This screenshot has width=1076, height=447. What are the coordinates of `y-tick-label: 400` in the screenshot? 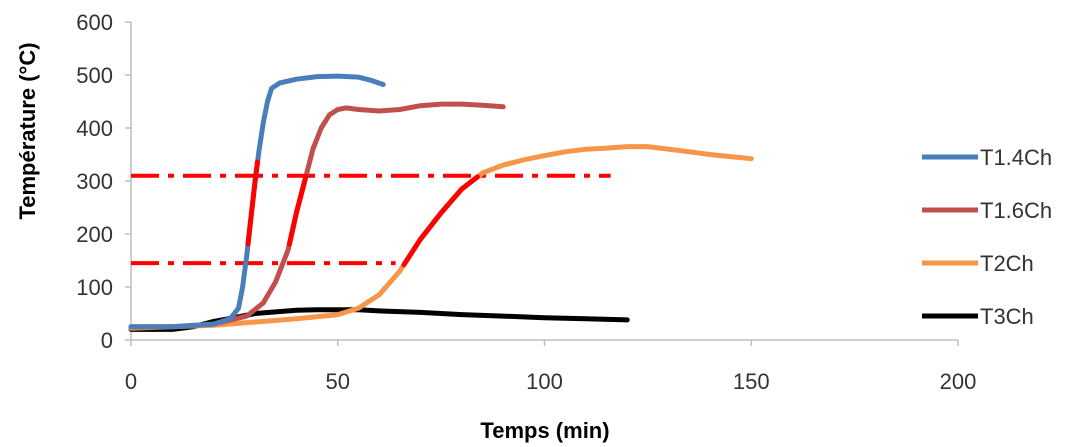 It's located at (94, 128).